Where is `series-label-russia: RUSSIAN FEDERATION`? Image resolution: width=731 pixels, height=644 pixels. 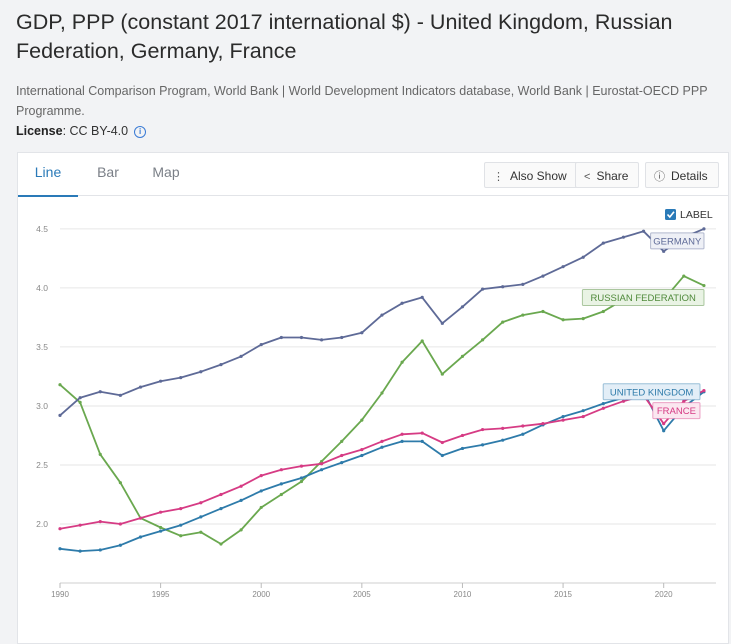
series-label-russia: RUSSIAN FEDERATION is located at coordinates (643, 298).